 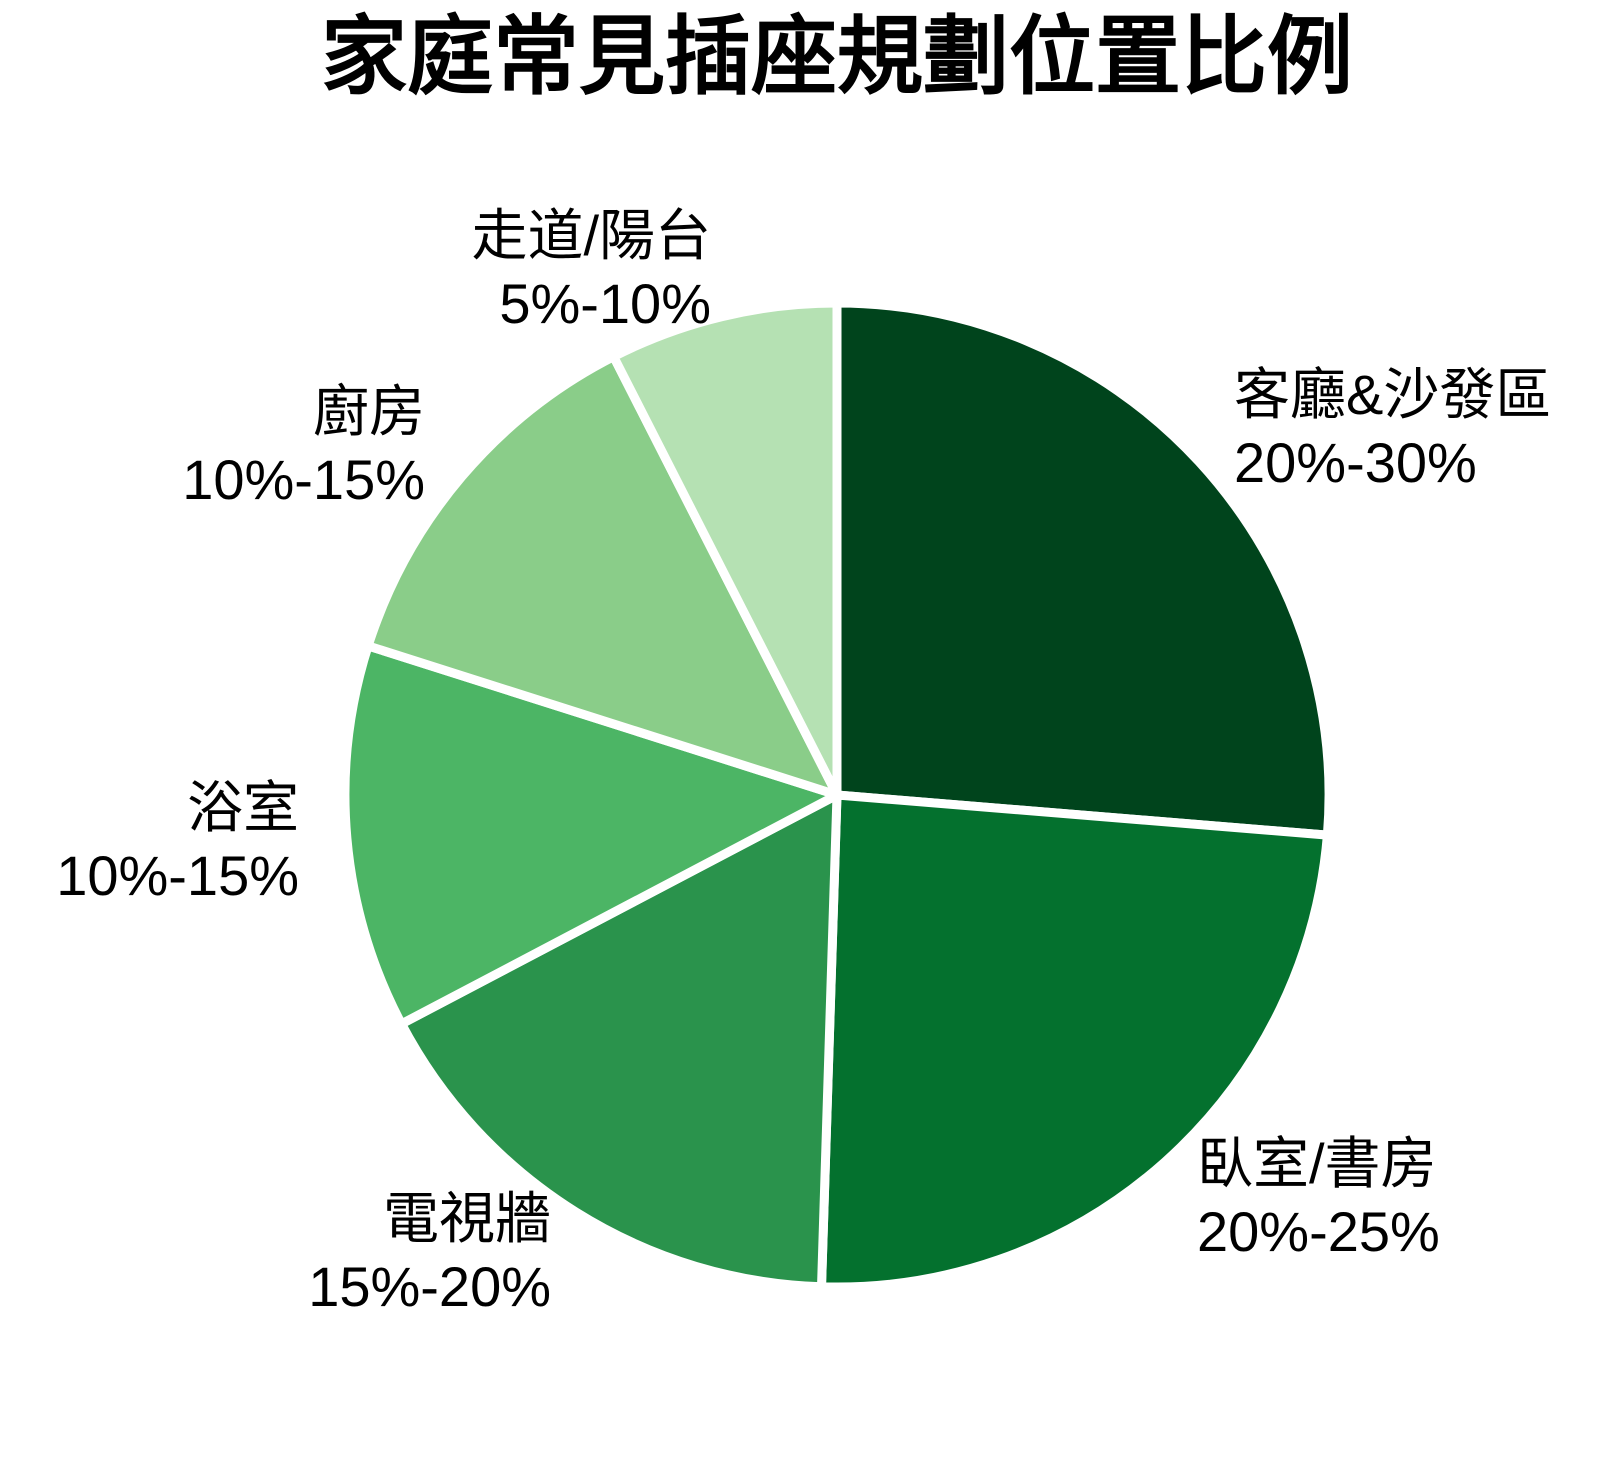 What do you see at coordinates (837, 57) in the screenshot?
I see `chart-title: 家庭常見插座規劃位置比例` at bounding box center [837, 57].